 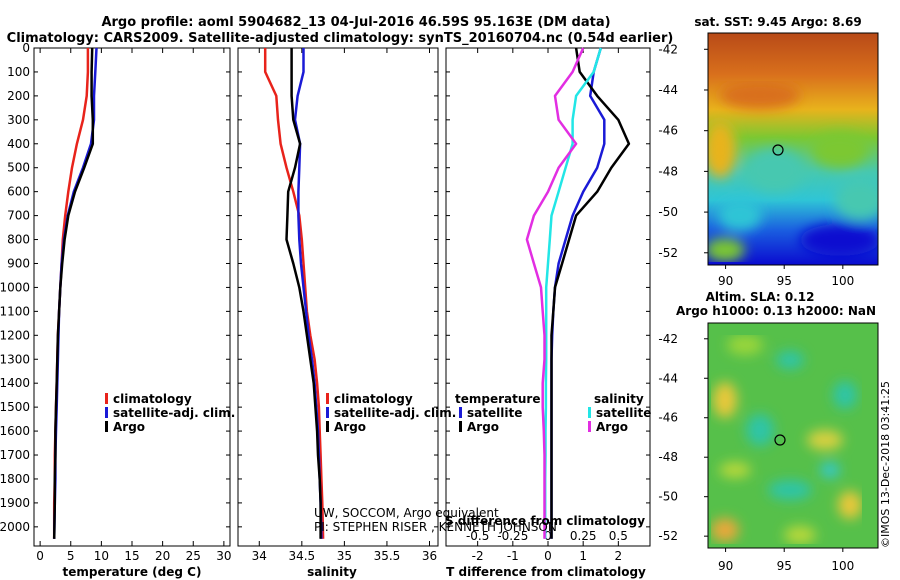 What do you see at coordinates (545, 521) in the screenshot?
I see `difference-xlabel-top: S difference from climatology` at bounding box center [545, 521].